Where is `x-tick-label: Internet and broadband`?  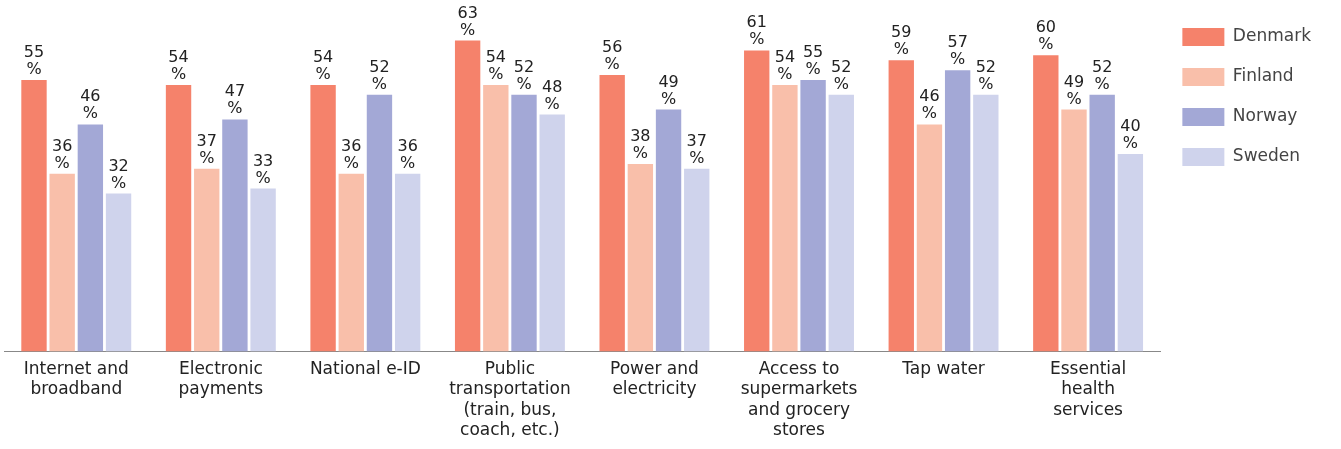
x-tick-label: Internet and broadband is located at coordinates (76, 378).